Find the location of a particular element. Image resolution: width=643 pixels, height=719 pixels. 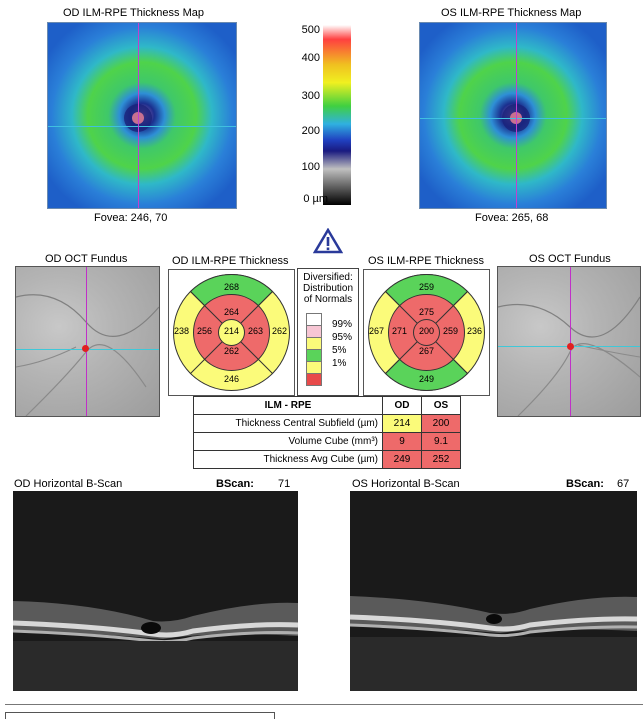

color-scale-bar is located at coordinates (337, 115).